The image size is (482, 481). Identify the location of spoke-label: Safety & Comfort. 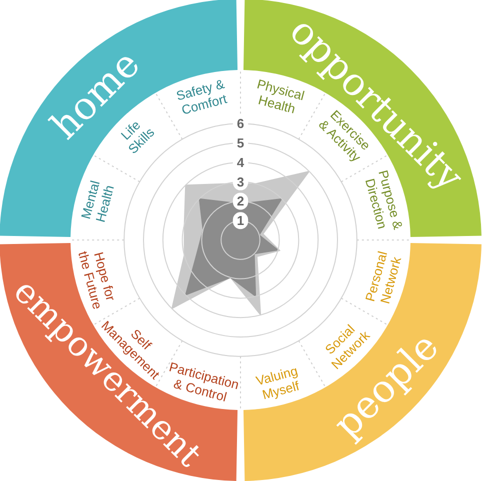
(201, 97).